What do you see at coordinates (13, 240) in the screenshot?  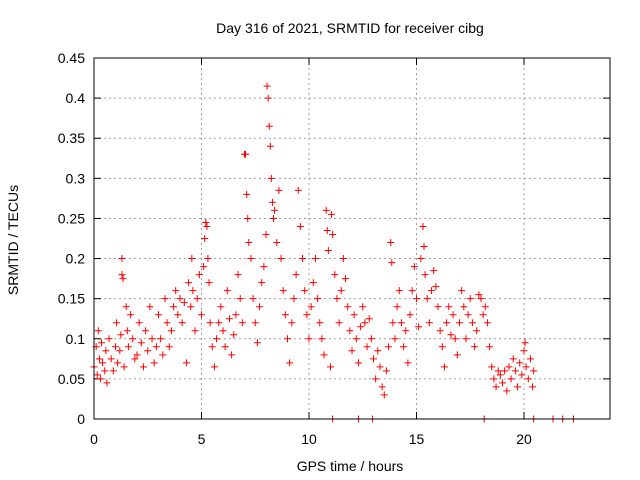 I see `y-axis-label: SRMTID / TECUs` at bounding box center [13, 240].